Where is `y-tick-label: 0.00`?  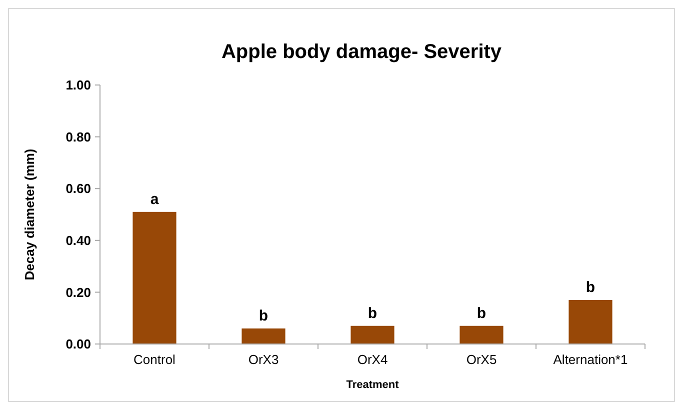 y-tick-label: 0.00 is located at coordinates (78, 344).